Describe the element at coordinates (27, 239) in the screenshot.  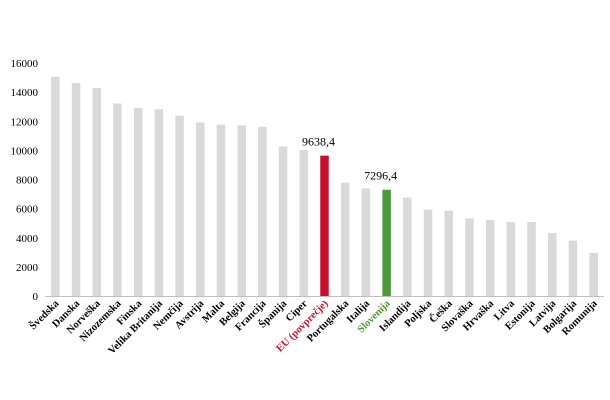
I see `y-tick-label: 4000` at that location.